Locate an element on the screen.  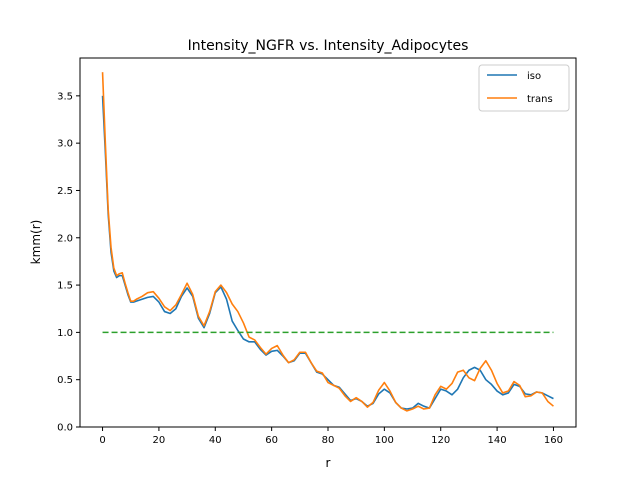
x-tick-label: 100 is located at coordinates (384, 440).